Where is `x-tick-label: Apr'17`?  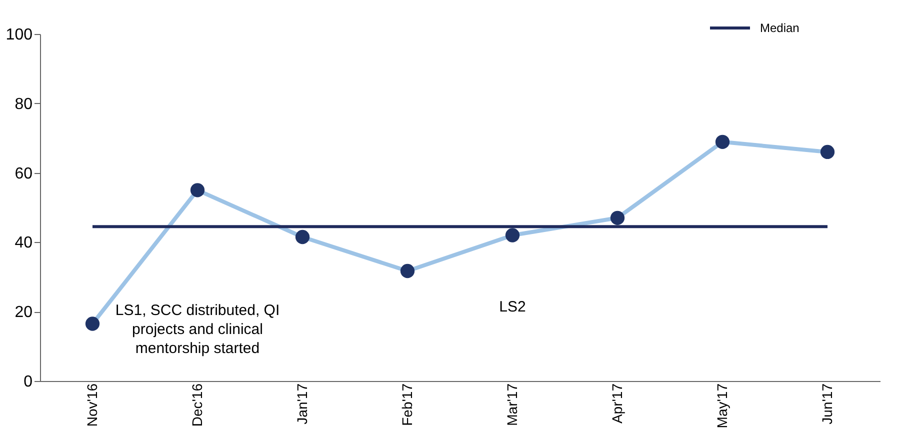
x-tick-label: Apr'17 is located at coordinates (617, 403).